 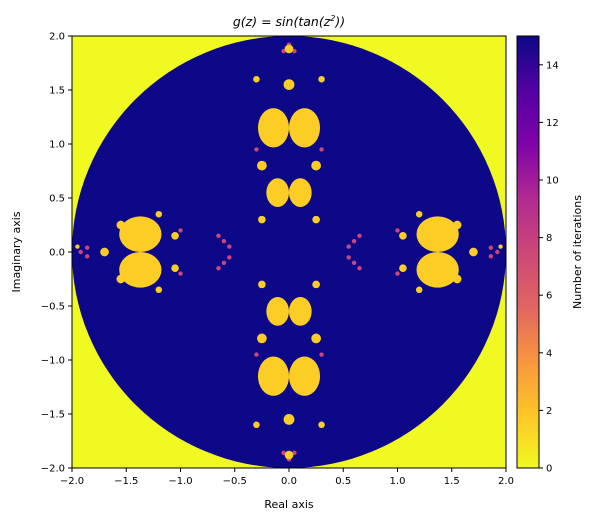 I want to click on bulb-upper-inner, so click(x=289, y=192).